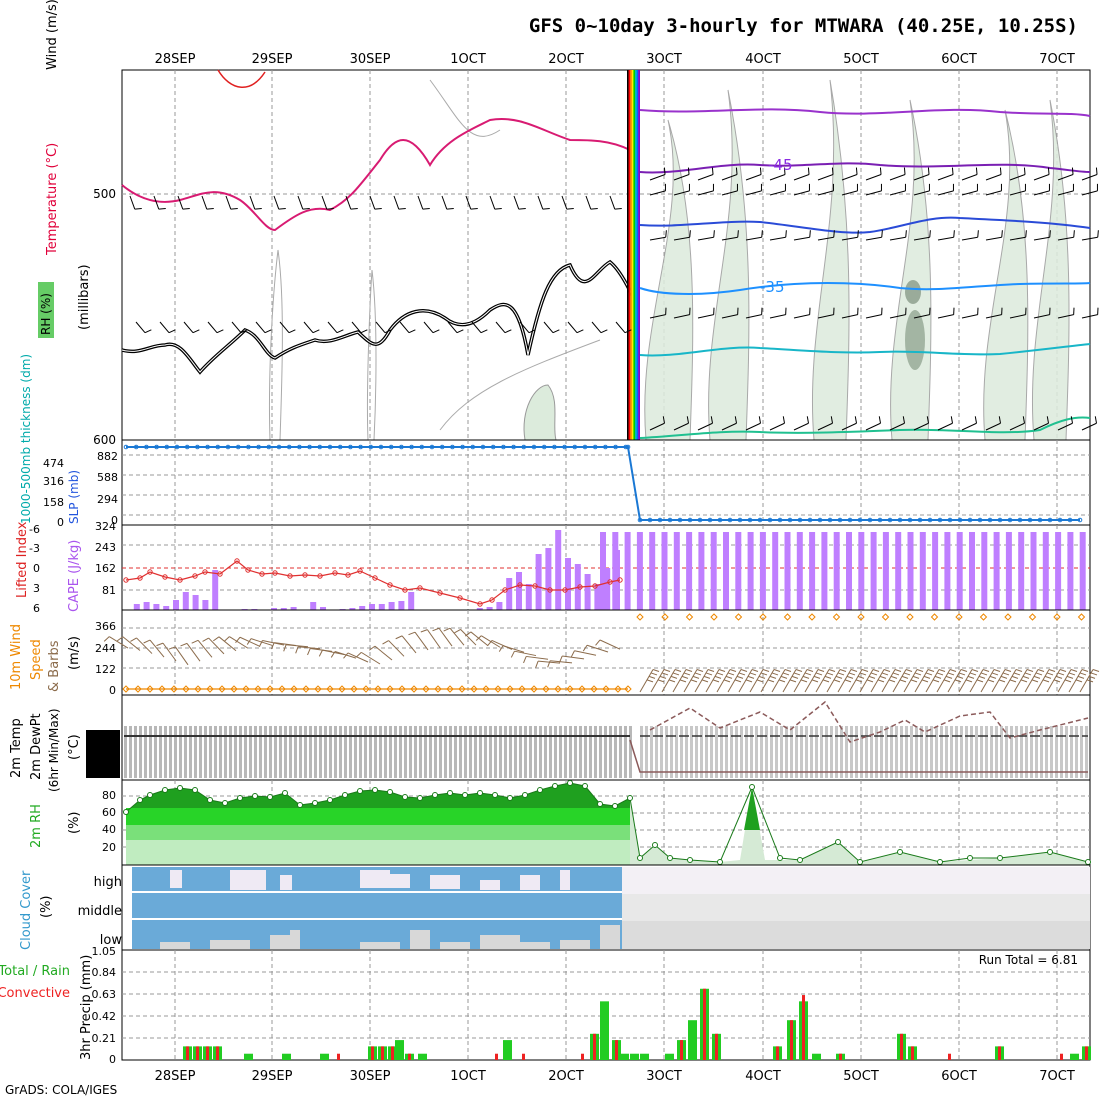  What do you see at coordinates (865, 225) in the screenshot?
I see `temp-contour` at bounding box center [865, 225].